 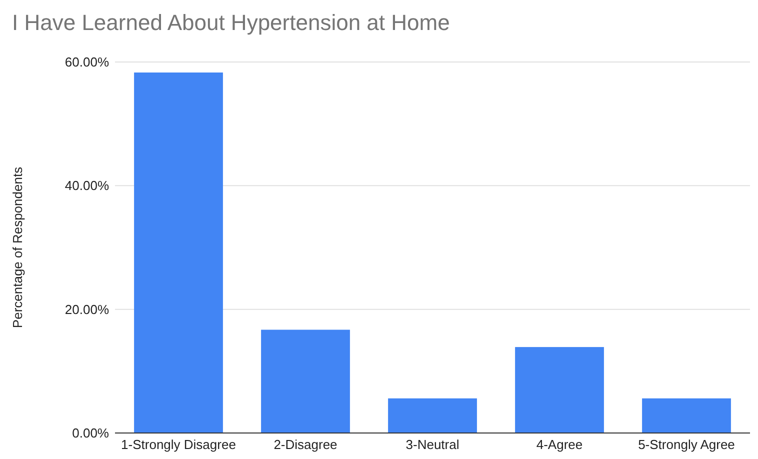 I want to click on x-tick-label: 5-Strongly Agree, so click(x=686, y=444).